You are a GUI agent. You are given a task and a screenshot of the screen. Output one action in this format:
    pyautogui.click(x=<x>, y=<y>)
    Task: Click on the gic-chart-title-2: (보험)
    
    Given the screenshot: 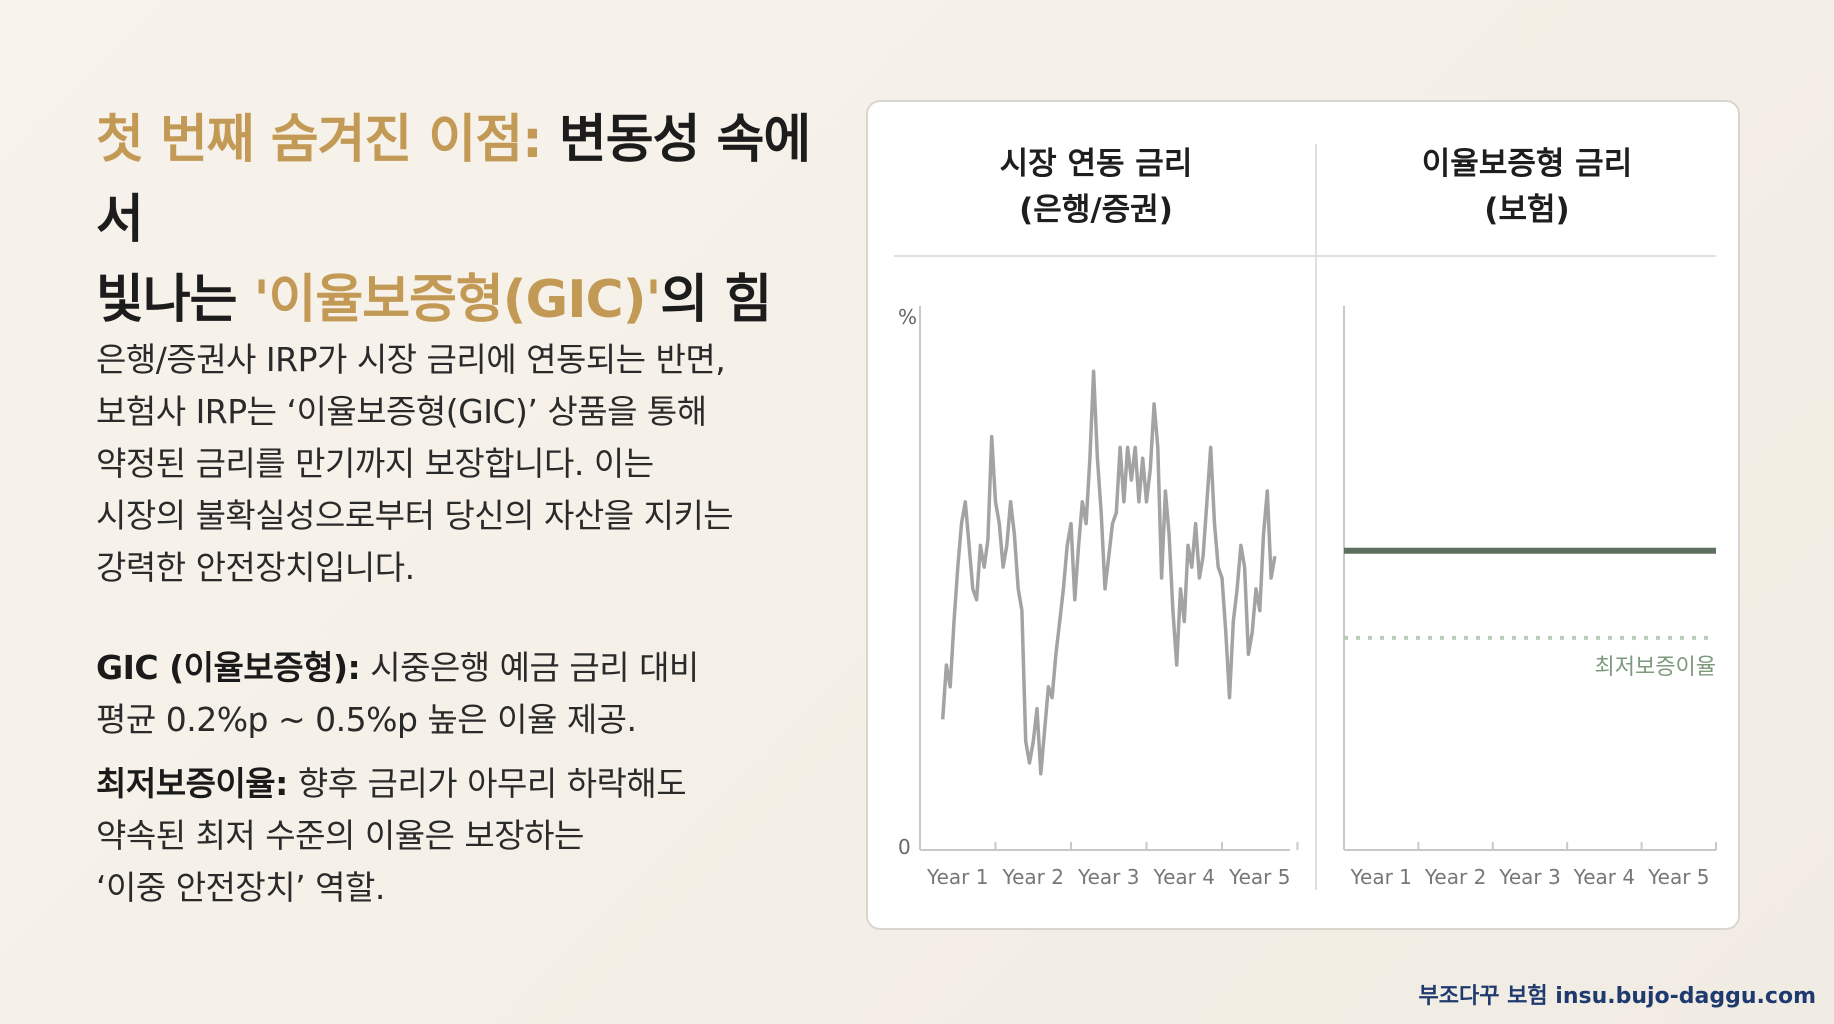 What is the action you would take?
    pyautogui.click(x=1526, y=210)
    